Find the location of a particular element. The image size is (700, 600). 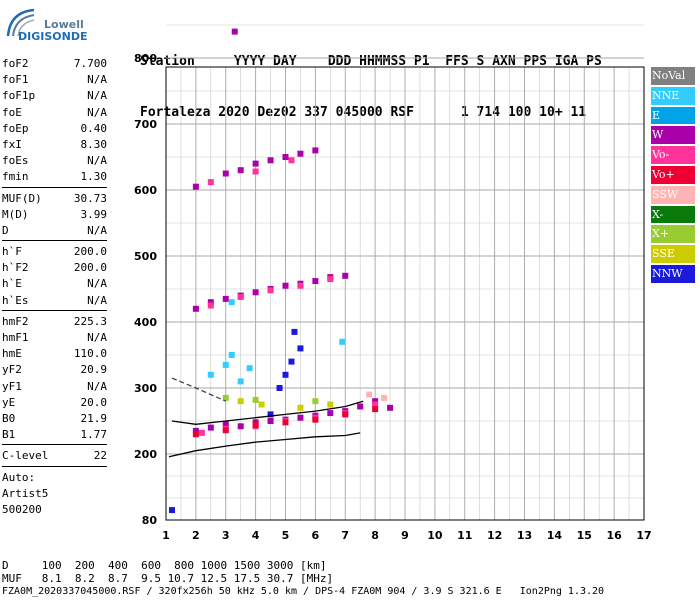

param-name: hmF1 is located at coordinates (15, 337).